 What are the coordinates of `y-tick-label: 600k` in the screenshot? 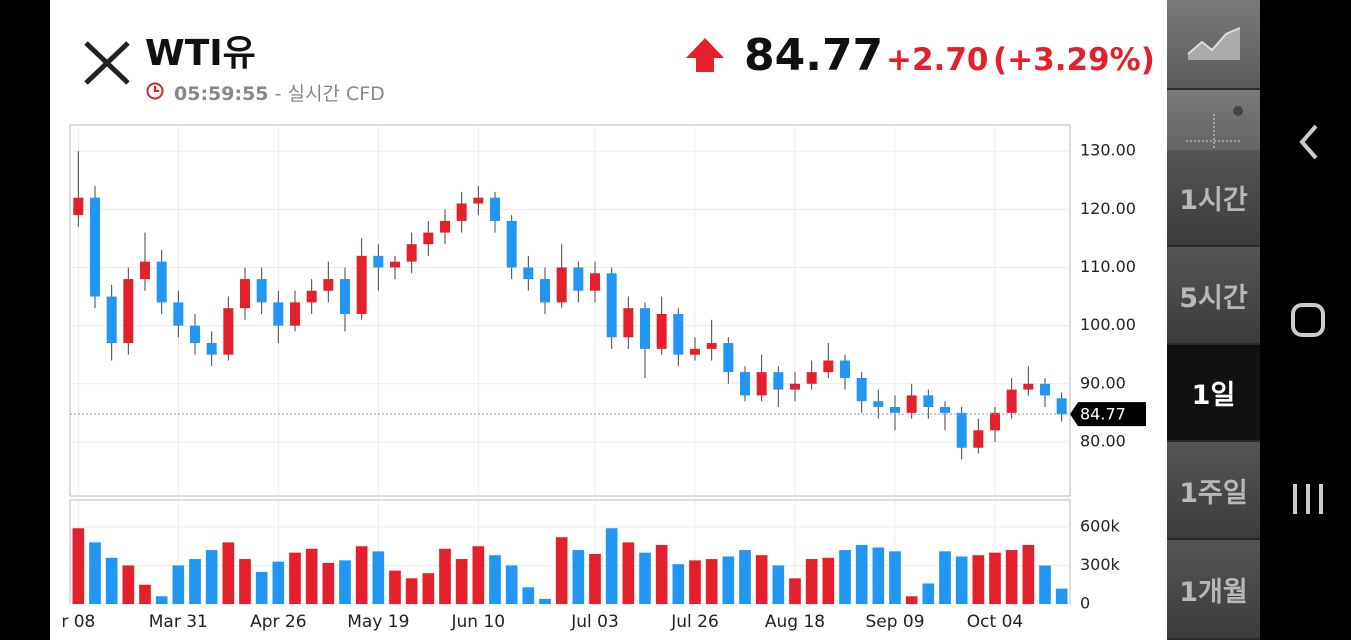 It's located at (1100, 525).